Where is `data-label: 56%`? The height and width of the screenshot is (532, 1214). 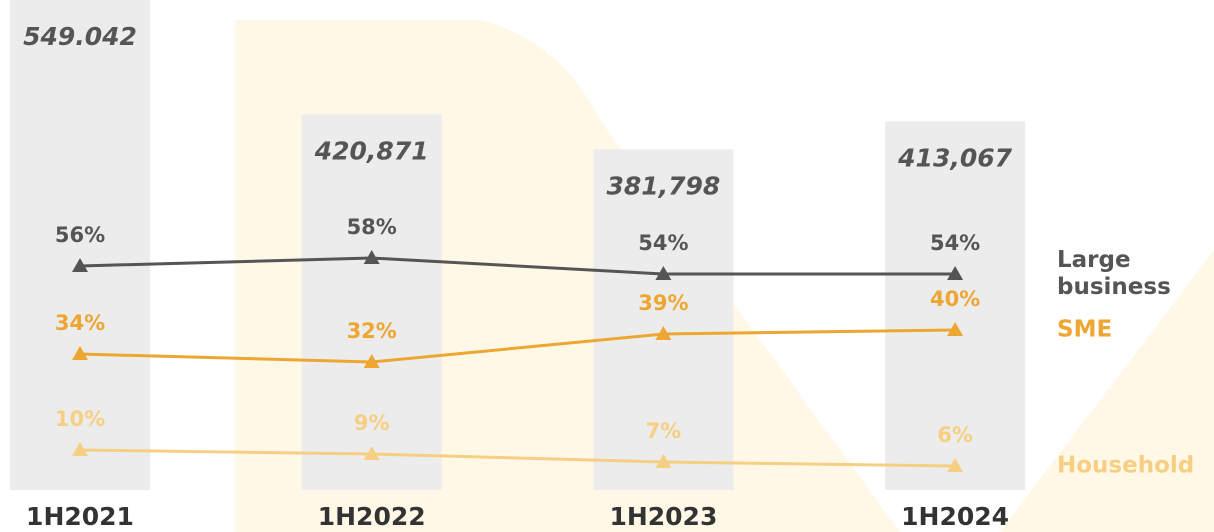
data-label: 56% is located at coordinates (80, 235).